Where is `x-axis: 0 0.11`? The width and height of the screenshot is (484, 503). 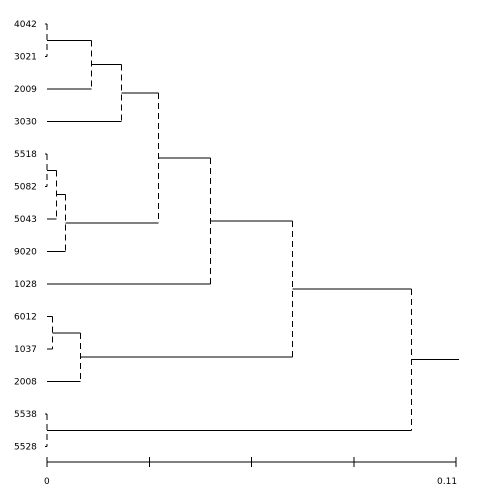 x-axis: 0 0.11 is located at coordinates (250, 472).